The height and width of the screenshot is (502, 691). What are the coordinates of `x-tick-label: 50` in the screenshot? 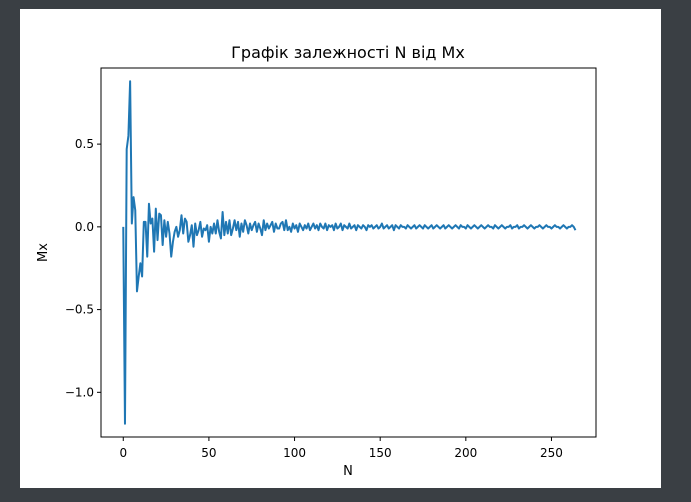 It's located at (208, 453).